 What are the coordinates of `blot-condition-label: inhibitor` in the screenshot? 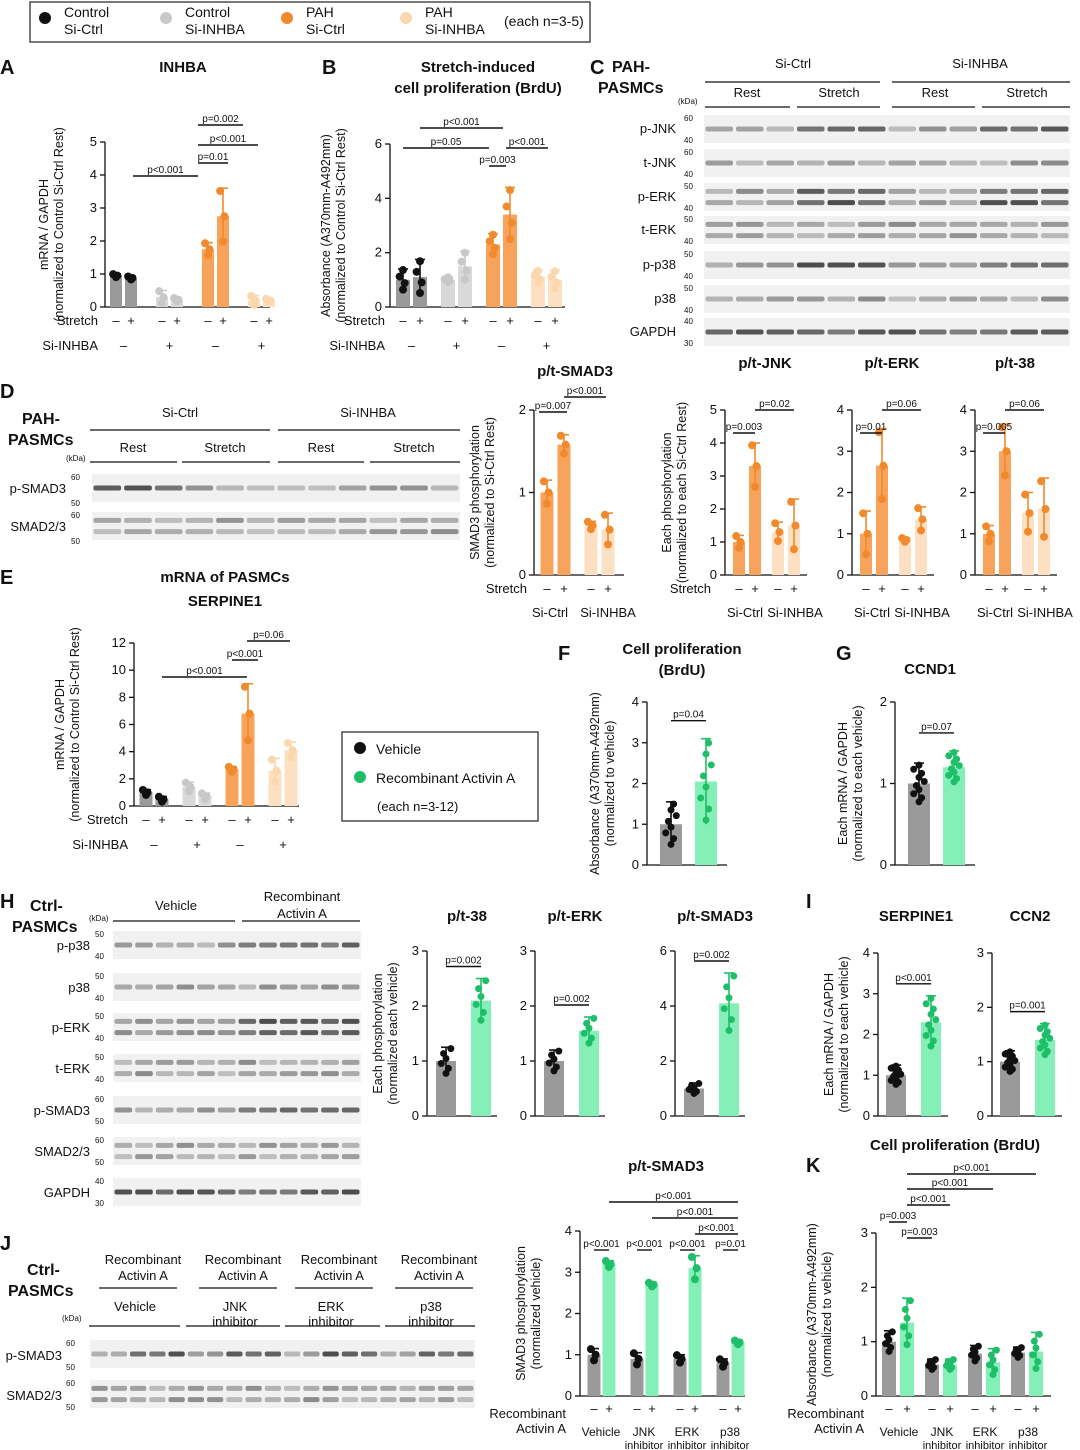 It's located at (431, 1321).